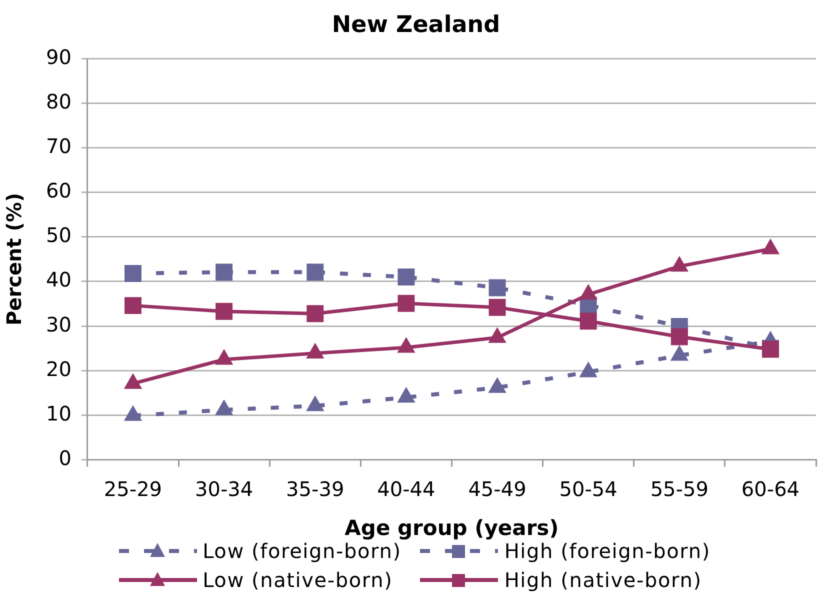 This screenshot has height=594, width=828. I want to click on y-tick-label: 60, so click(59, 190).